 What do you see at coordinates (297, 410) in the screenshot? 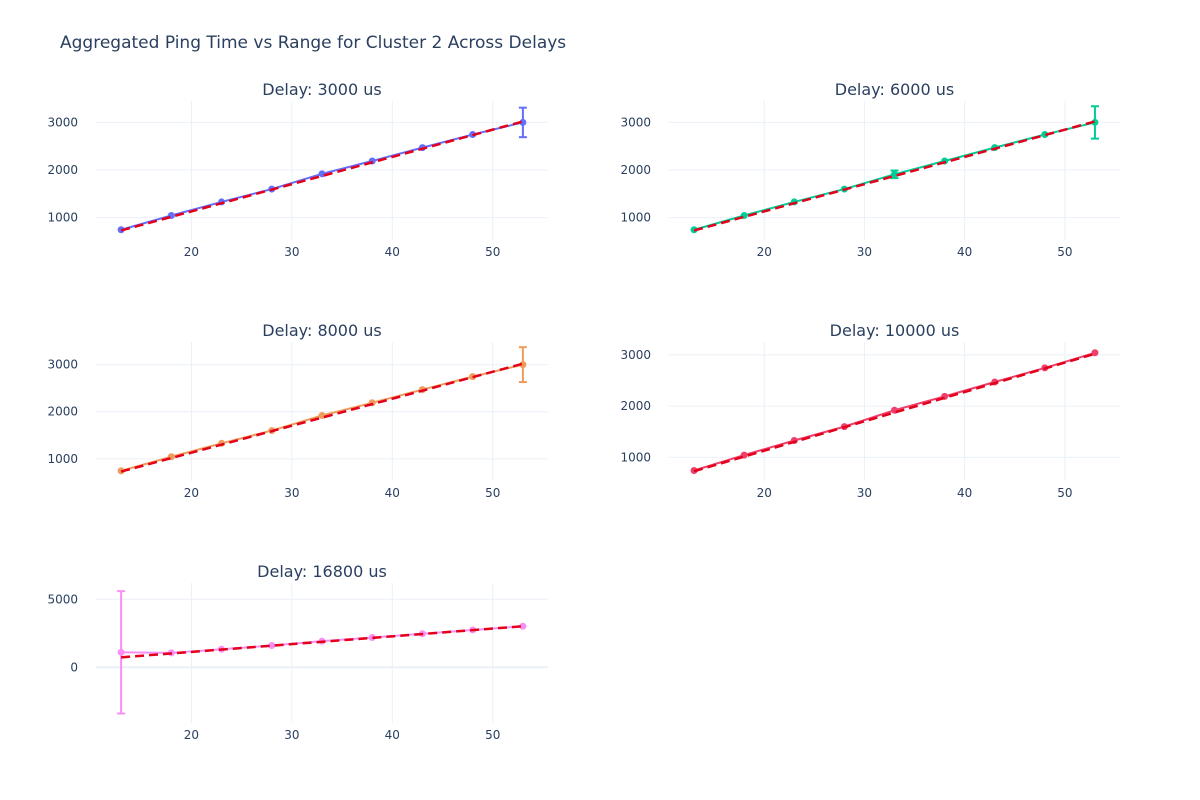
I see `subplot-3: Delay: 8000 us 20 30 40 50 1000 2000 3000` at bounding box center [297, 410].